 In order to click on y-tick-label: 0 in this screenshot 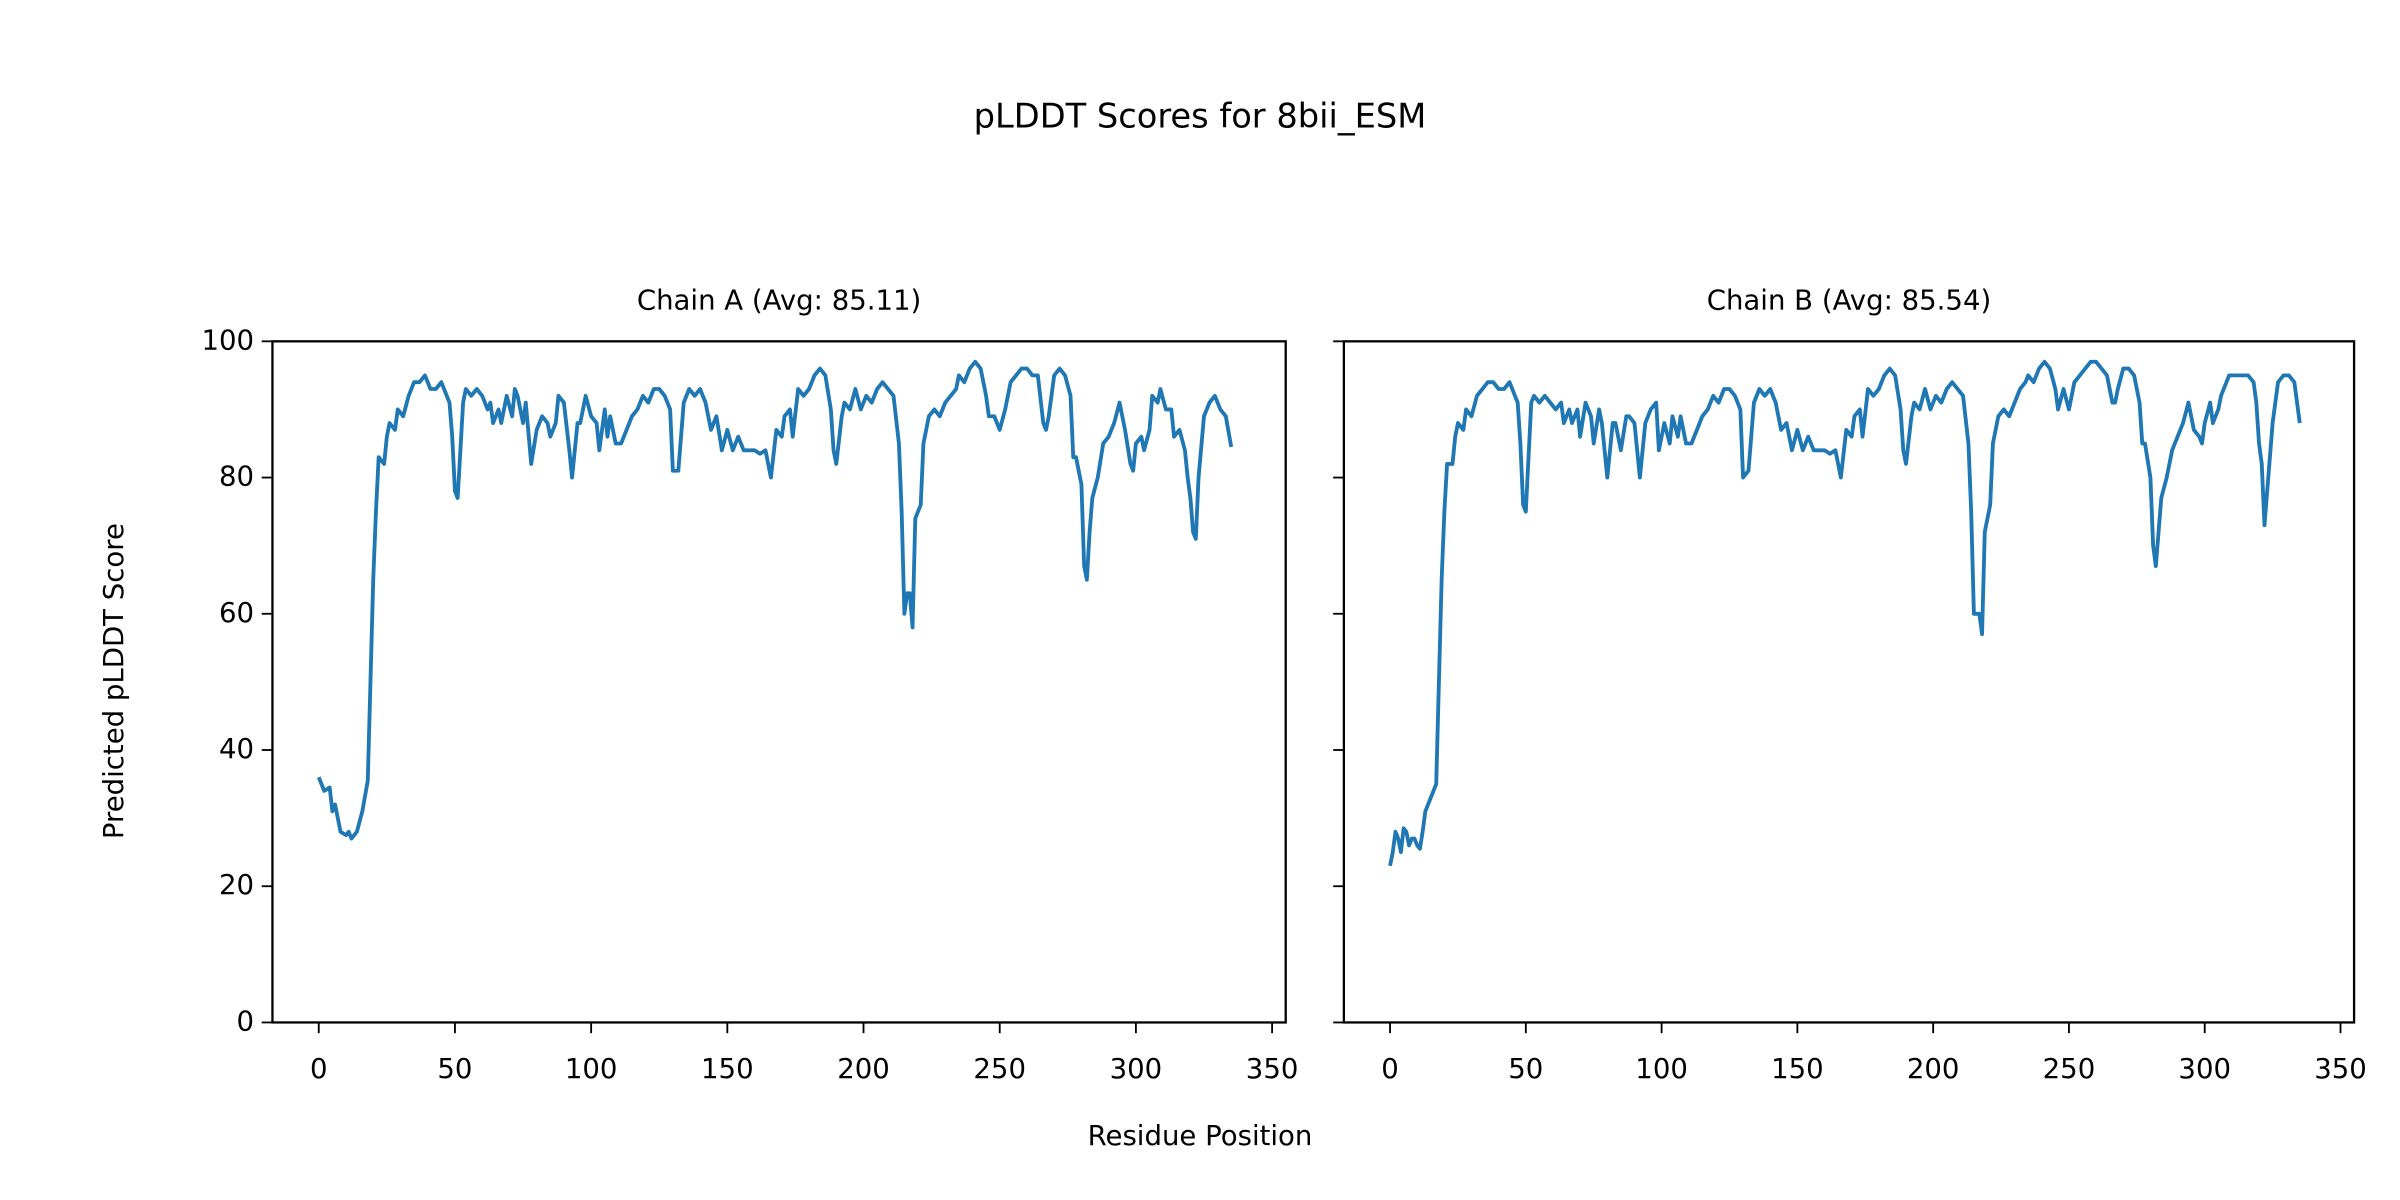, I will do `click(246, 1021)`.